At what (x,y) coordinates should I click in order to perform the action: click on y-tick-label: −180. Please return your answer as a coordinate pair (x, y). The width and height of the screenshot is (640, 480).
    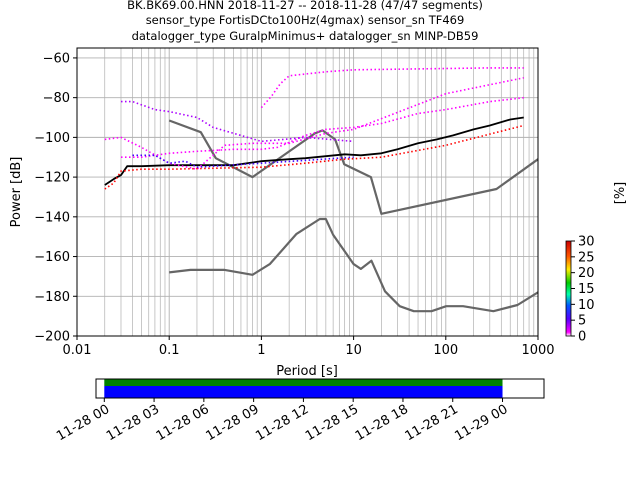
    Looking at the image, I should click on (52, 297).